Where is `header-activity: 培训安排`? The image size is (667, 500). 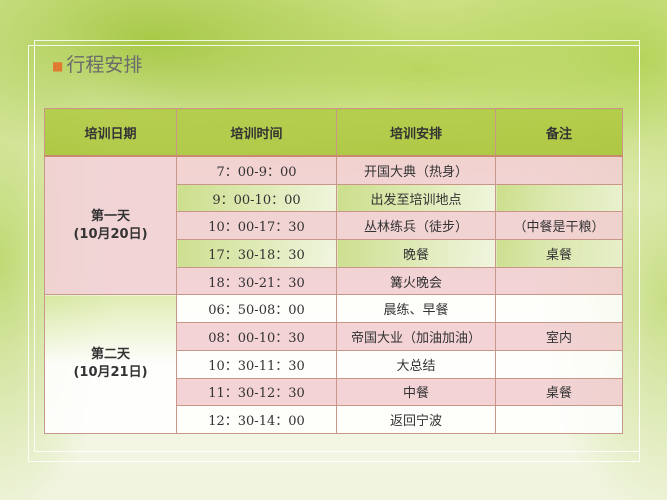 header-activity: 培训安排 is located at coordinates (416, 132).